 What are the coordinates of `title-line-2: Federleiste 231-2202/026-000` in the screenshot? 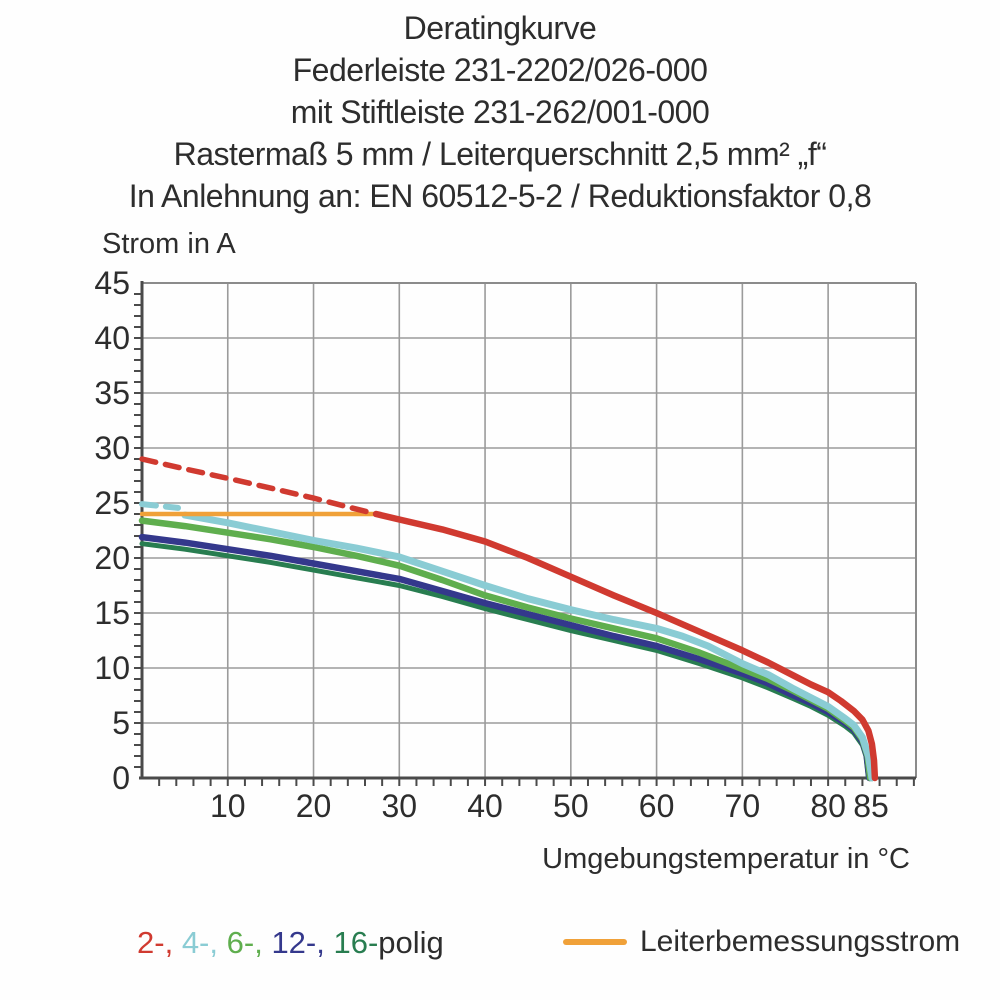 It's located at (500, 70).